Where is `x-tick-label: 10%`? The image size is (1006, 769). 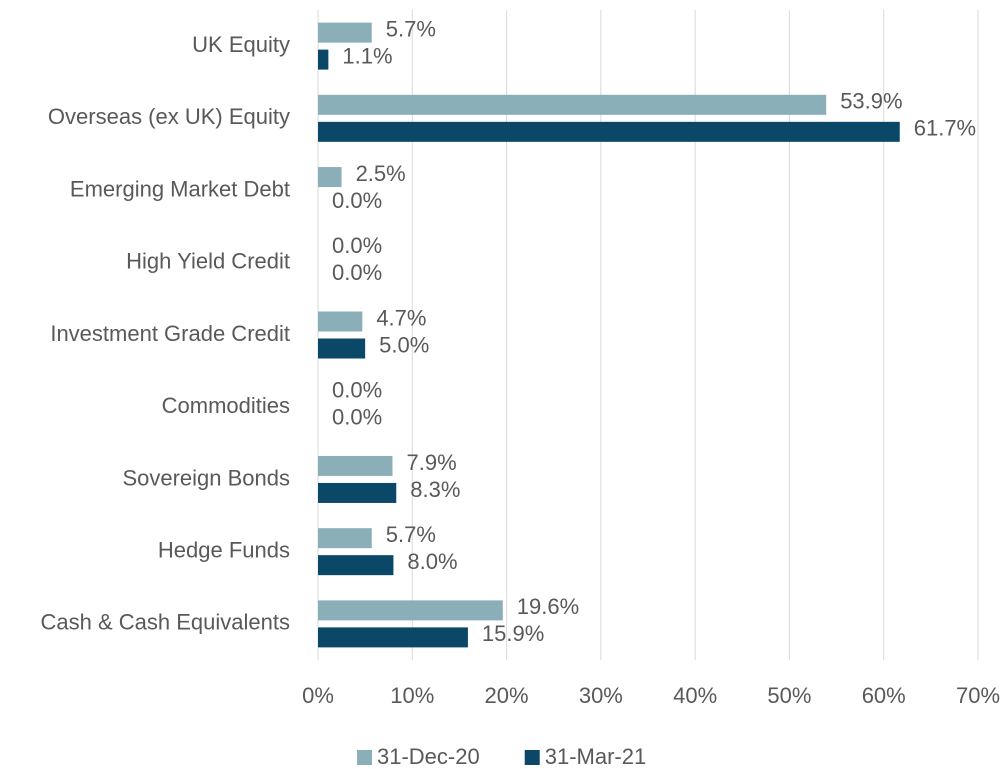 x-tick-label: 10% is located at coordinates (412, 695).